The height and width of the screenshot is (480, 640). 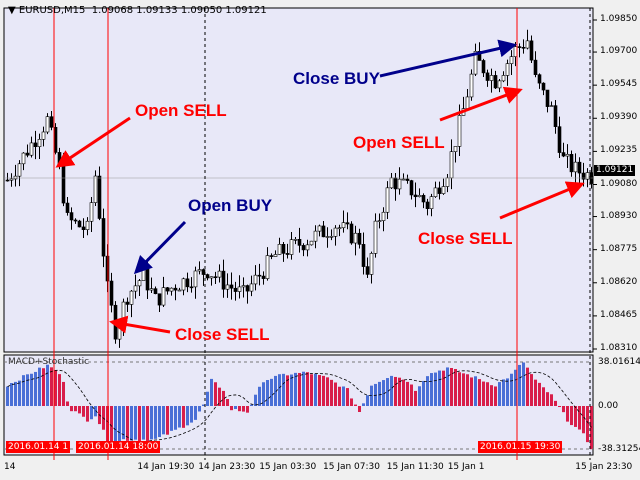 What do you see at coordinates (160, 247) in the screenshot?
I see `annotation-arrow-icon` at bounding box center [160, 247].